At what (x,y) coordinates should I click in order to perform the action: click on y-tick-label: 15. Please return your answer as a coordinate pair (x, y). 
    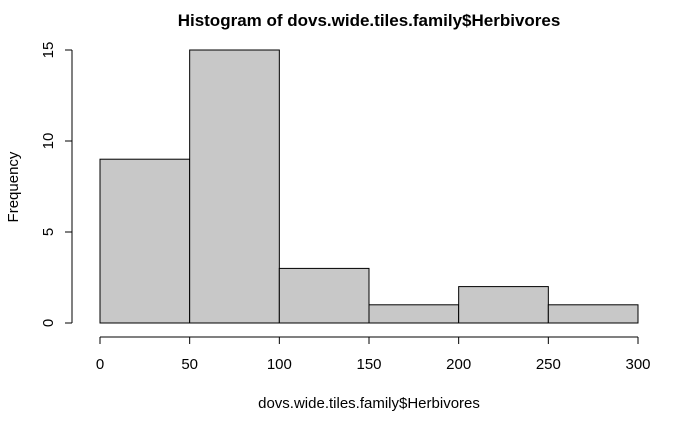
    Looking at the image, I should click on (48, 50).